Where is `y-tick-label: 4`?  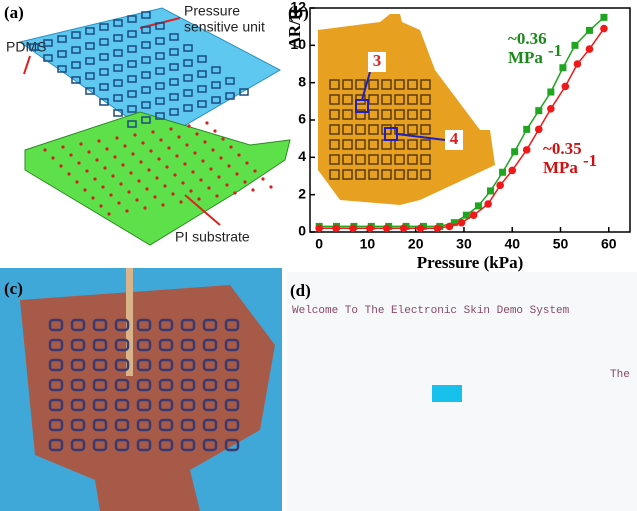
y-tick-label: 4 is located at coordinates (302, 156).